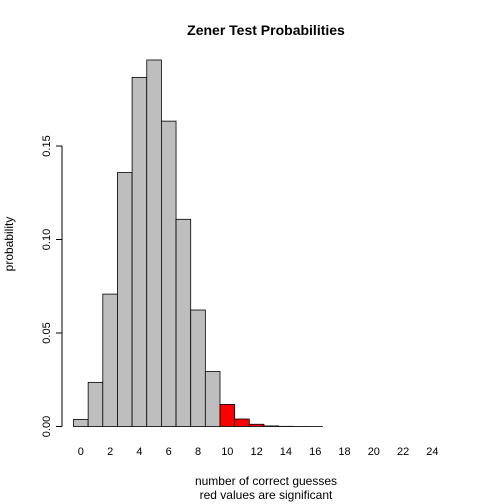 This screenshot has height=504, width=504. I want to click on y-tick-label: 0.00, so click(47, 426).